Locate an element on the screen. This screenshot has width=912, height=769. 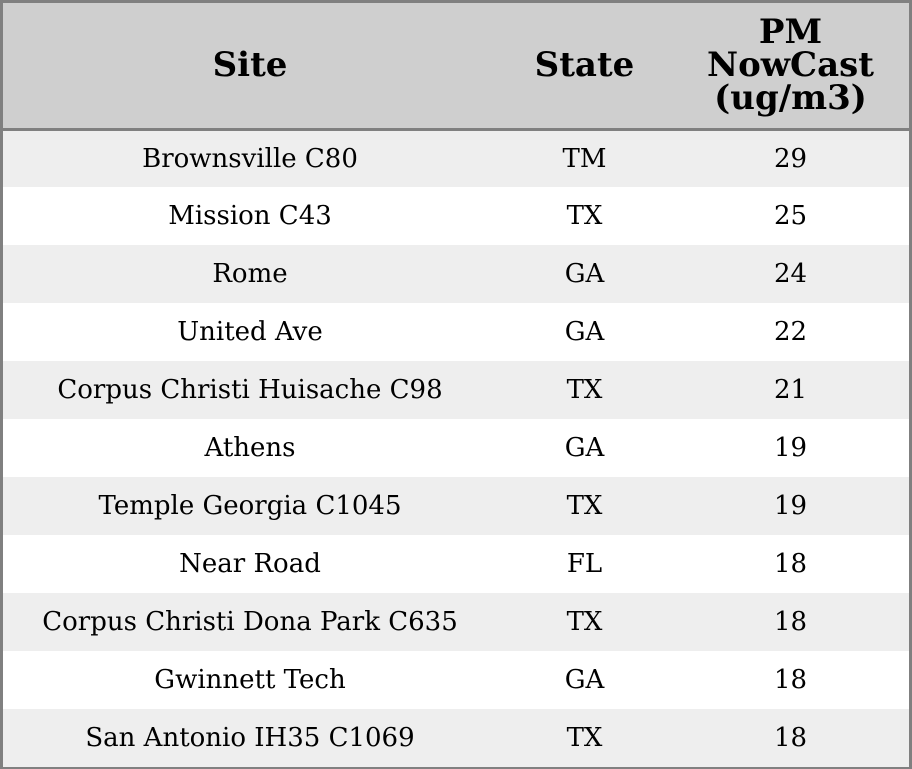
pm-value-cell: 24 is located at coordinates (790, 274).